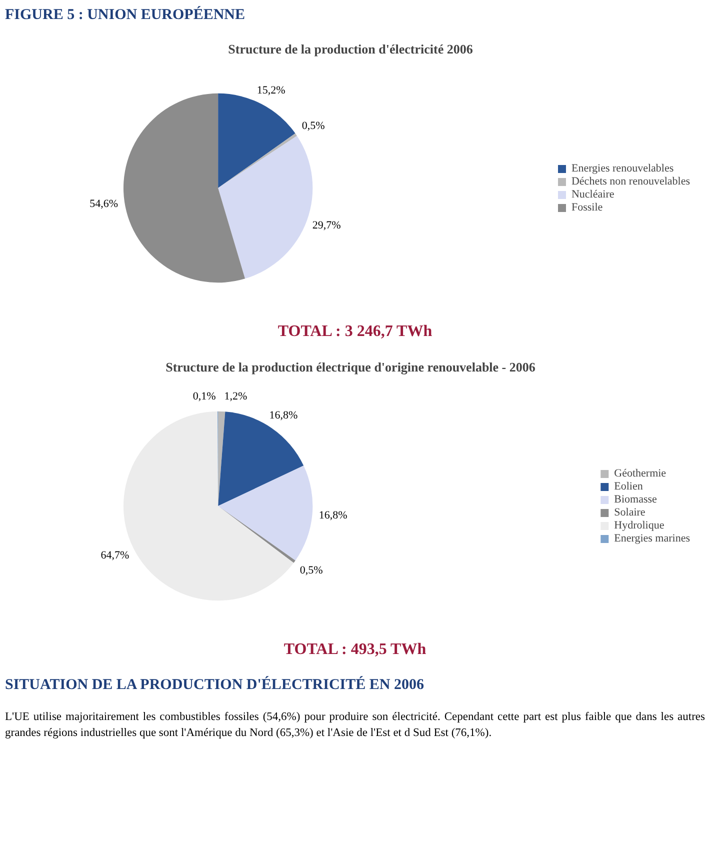  Describe the element at coordinates (592, 194) in the screenshot. I see `legend-label: Nucléaire` at that location.